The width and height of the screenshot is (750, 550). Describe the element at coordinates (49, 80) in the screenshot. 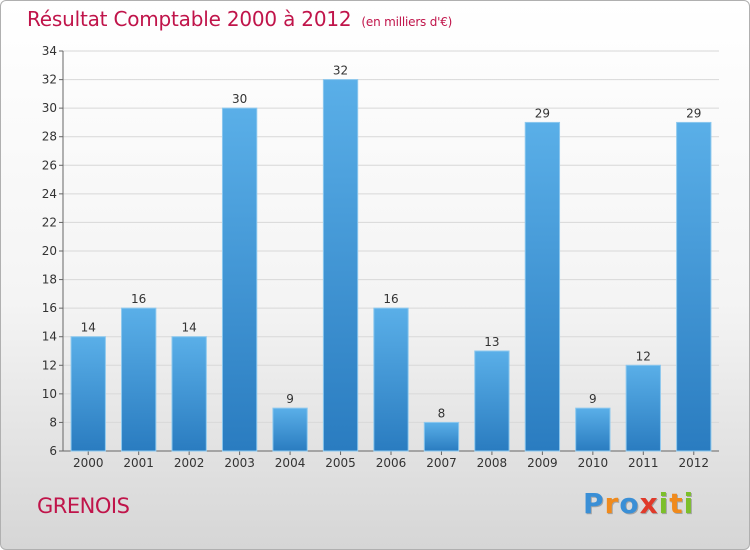

I see `y-tick-label: 32` at that location.